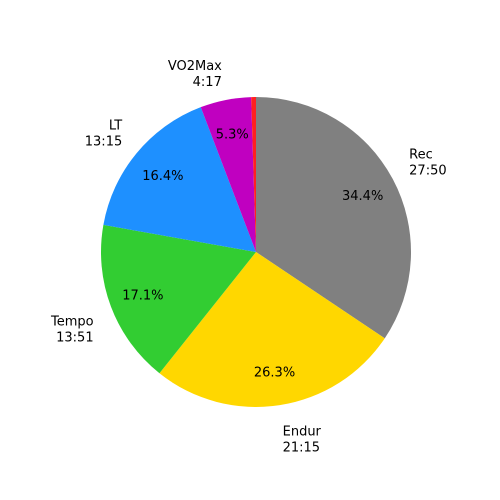 The height and width of the screenshot is (500, 500). What do you see at coordinates (302, 440) in the screenshot?
I see `category-label-endur: Endur 21:15` at bounding box center [302, 440].